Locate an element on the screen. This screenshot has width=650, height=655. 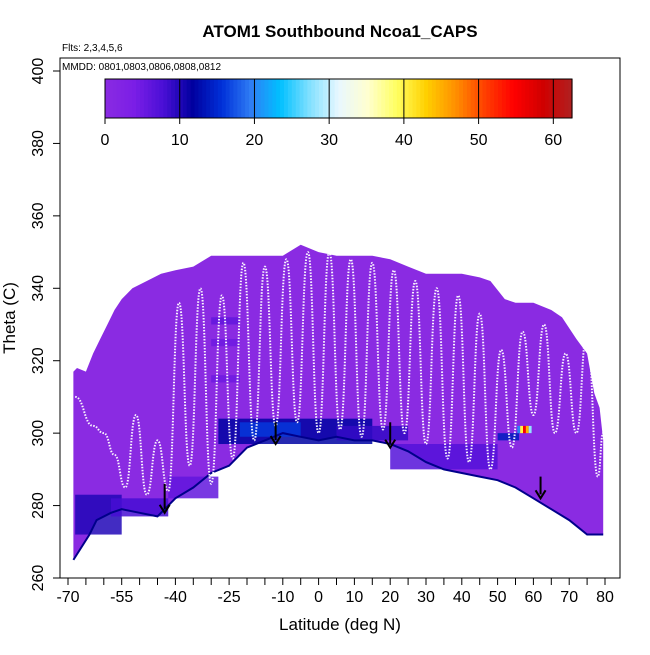
x-tick-label: -70 is located at coordinates (67, 597).